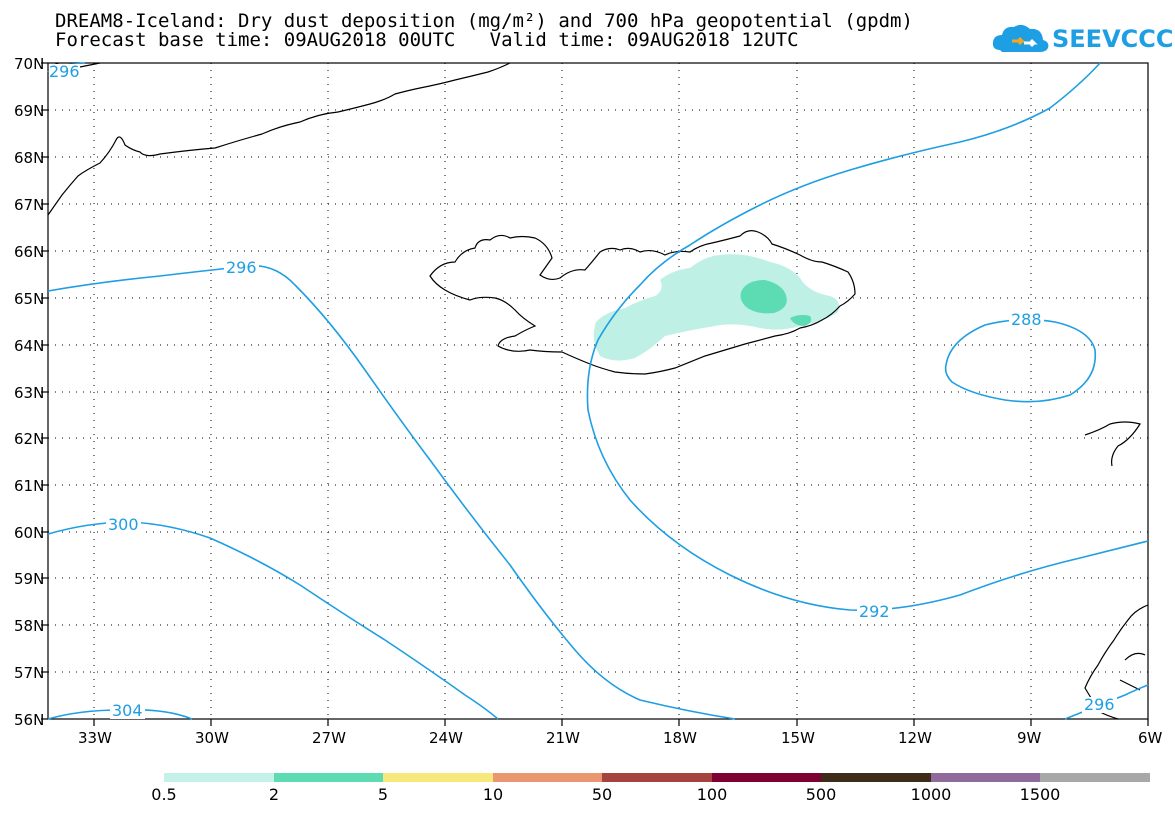  What do you see at coordinates (212, 738) in the screenshot?
I see `lon-label: 30W` at bounding box center [212, 738].